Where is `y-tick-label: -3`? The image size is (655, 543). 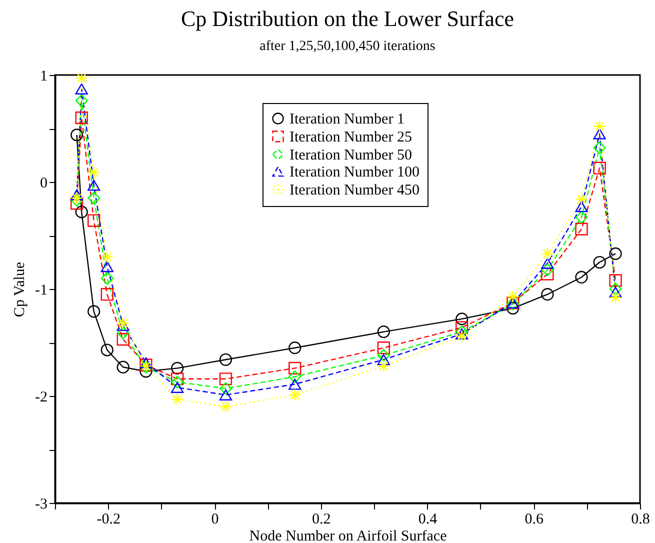
y-tick-label: -3 is located at coordinates (41, 504).